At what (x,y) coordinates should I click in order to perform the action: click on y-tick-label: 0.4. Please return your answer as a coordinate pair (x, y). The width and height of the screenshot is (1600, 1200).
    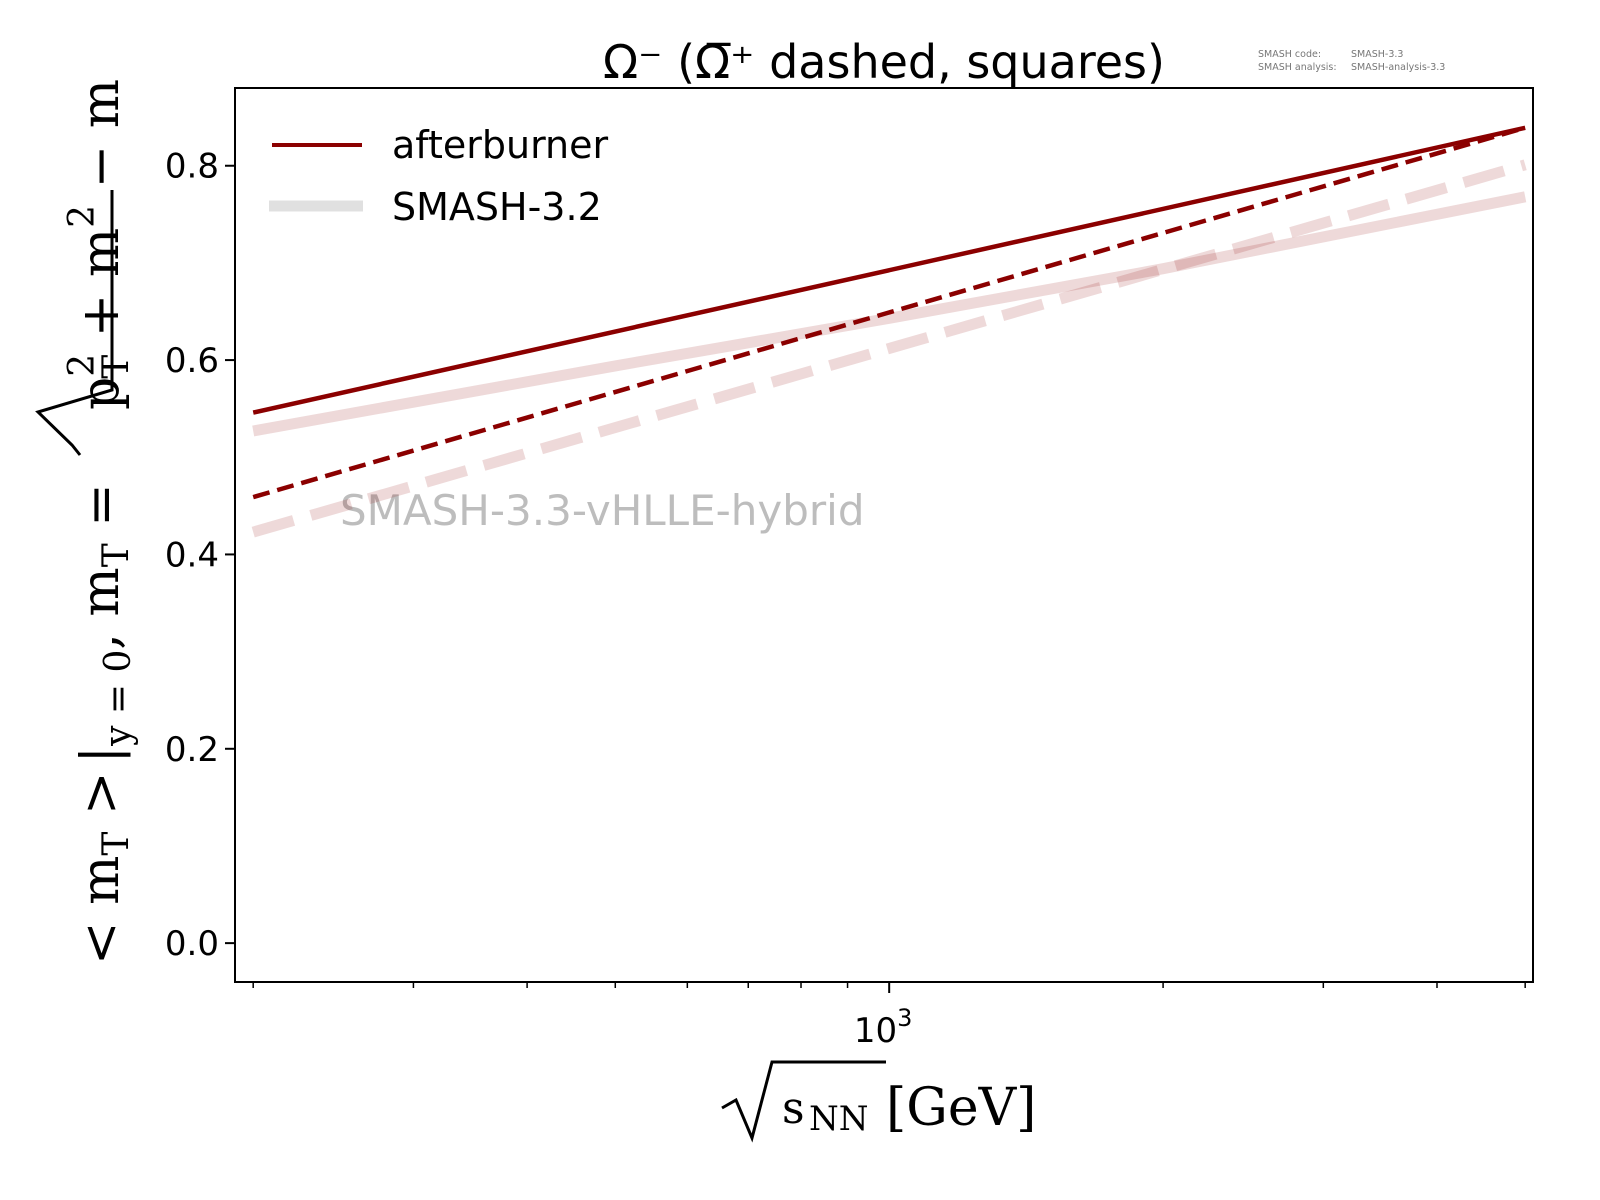
    Looking at the image, I should click on (192, 555).